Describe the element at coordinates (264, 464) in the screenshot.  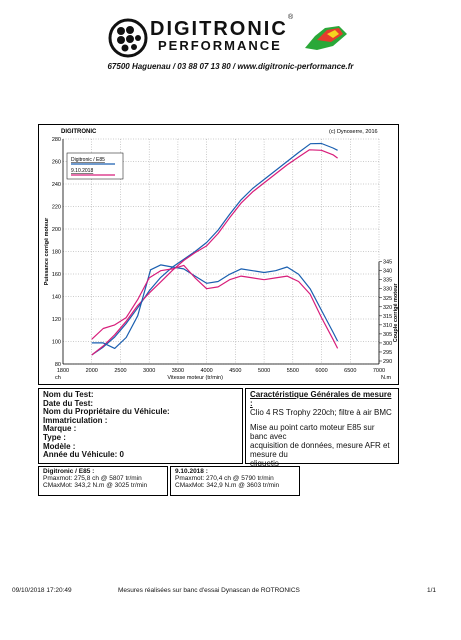
I see `measure-note-line: cliquetis` at that location.